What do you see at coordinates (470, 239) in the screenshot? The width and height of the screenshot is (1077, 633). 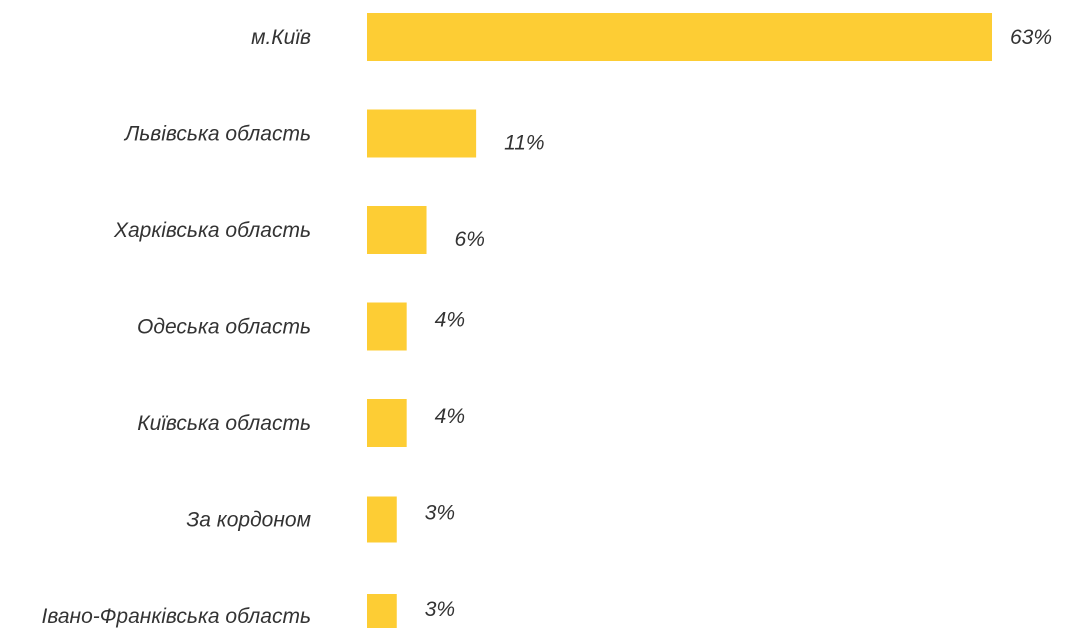 I see `value-label: 6%` at bounding box center [470, 239].